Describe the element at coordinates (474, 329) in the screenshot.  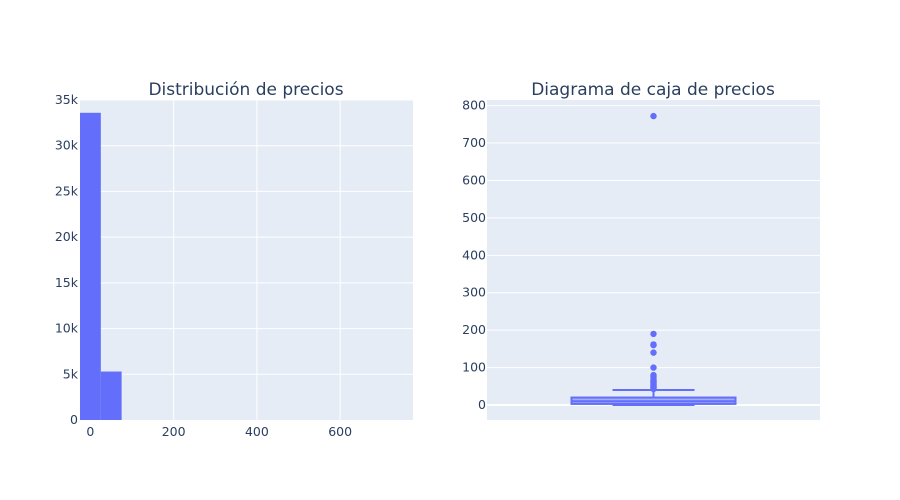
I see `boxplot-y-tick-label: 200` at that location.